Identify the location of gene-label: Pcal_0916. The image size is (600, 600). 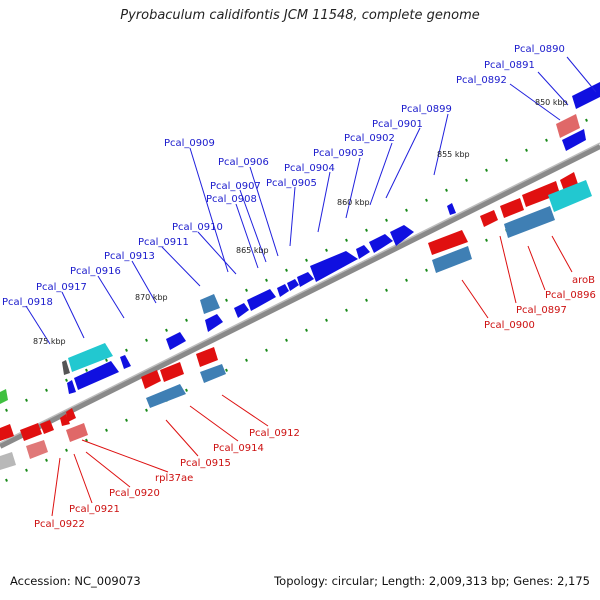
(95, 271).